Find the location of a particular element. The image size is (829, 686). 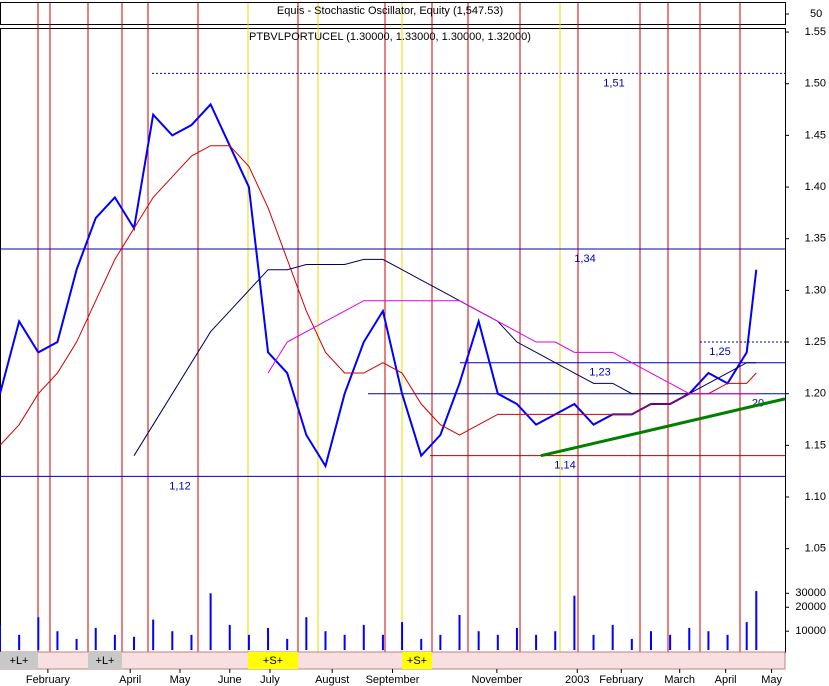

y-tick-label: 1.10 is located at coordinates (815, 497).